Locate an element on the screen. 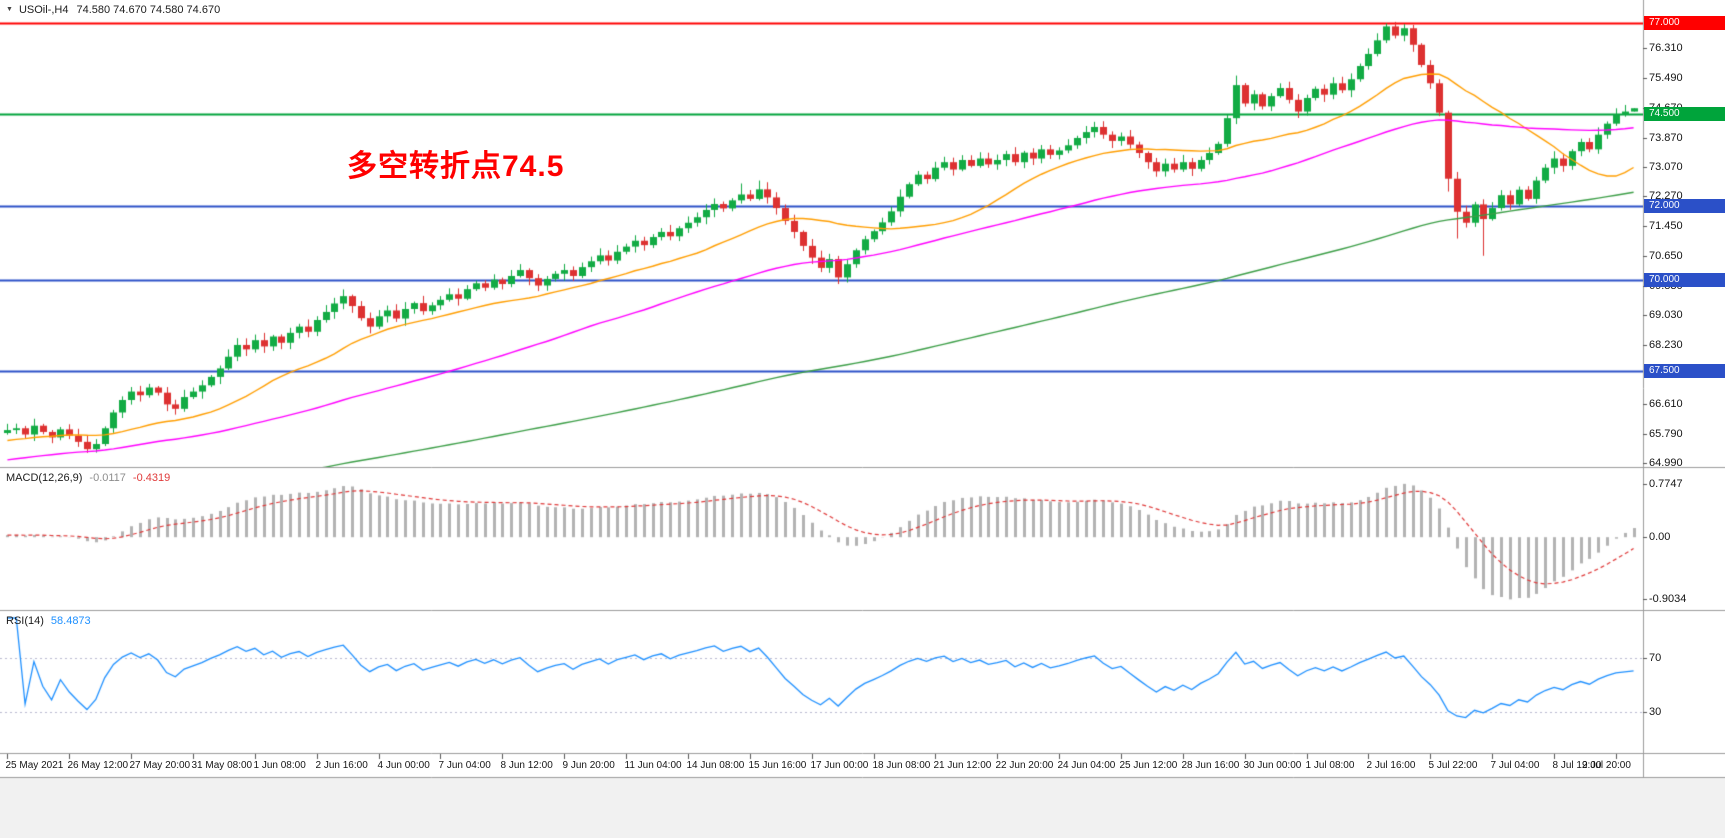  macd-name: MACD(12,26,9) is located at coordinates (44, 478).